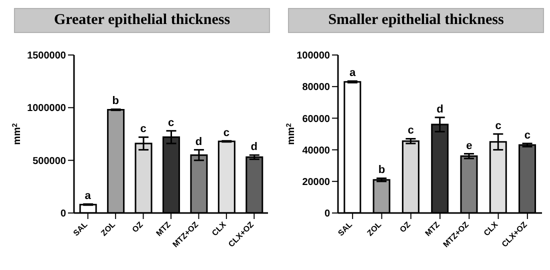  Describe the element at coordinates (46, 108) in the screenshot. I see `y-tick-label: 1000000` at that location.